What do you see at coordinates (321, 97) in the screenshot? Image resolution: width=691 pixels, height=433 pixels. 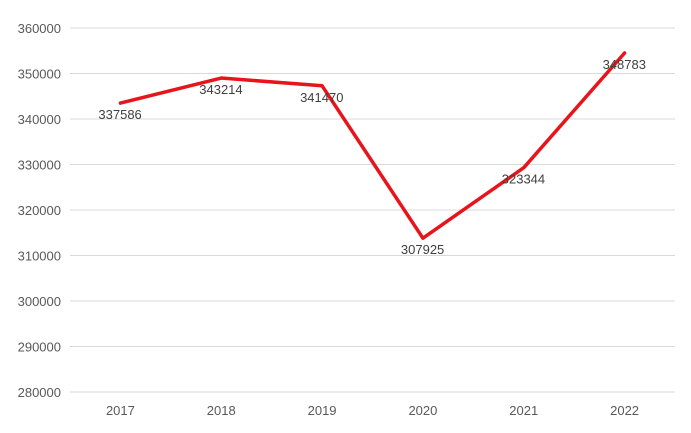 I see `data-label: 341470` at bounding box center [321, 97].